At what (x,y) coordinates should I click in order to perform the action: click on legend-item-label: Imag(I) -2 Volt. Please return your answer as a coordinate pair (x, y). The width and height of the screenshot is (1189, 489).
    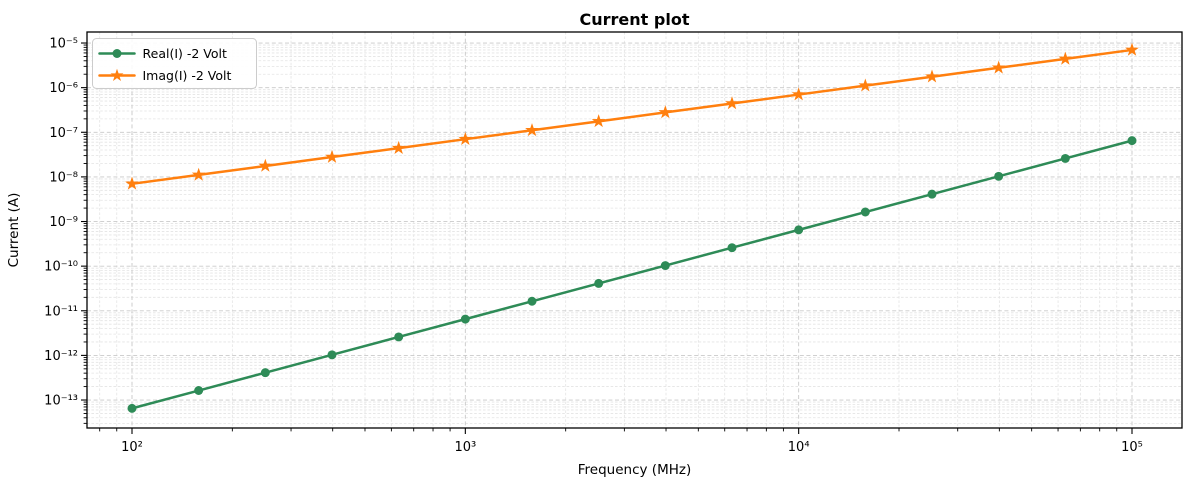
    Looking at the image, I should click on (187, 75).